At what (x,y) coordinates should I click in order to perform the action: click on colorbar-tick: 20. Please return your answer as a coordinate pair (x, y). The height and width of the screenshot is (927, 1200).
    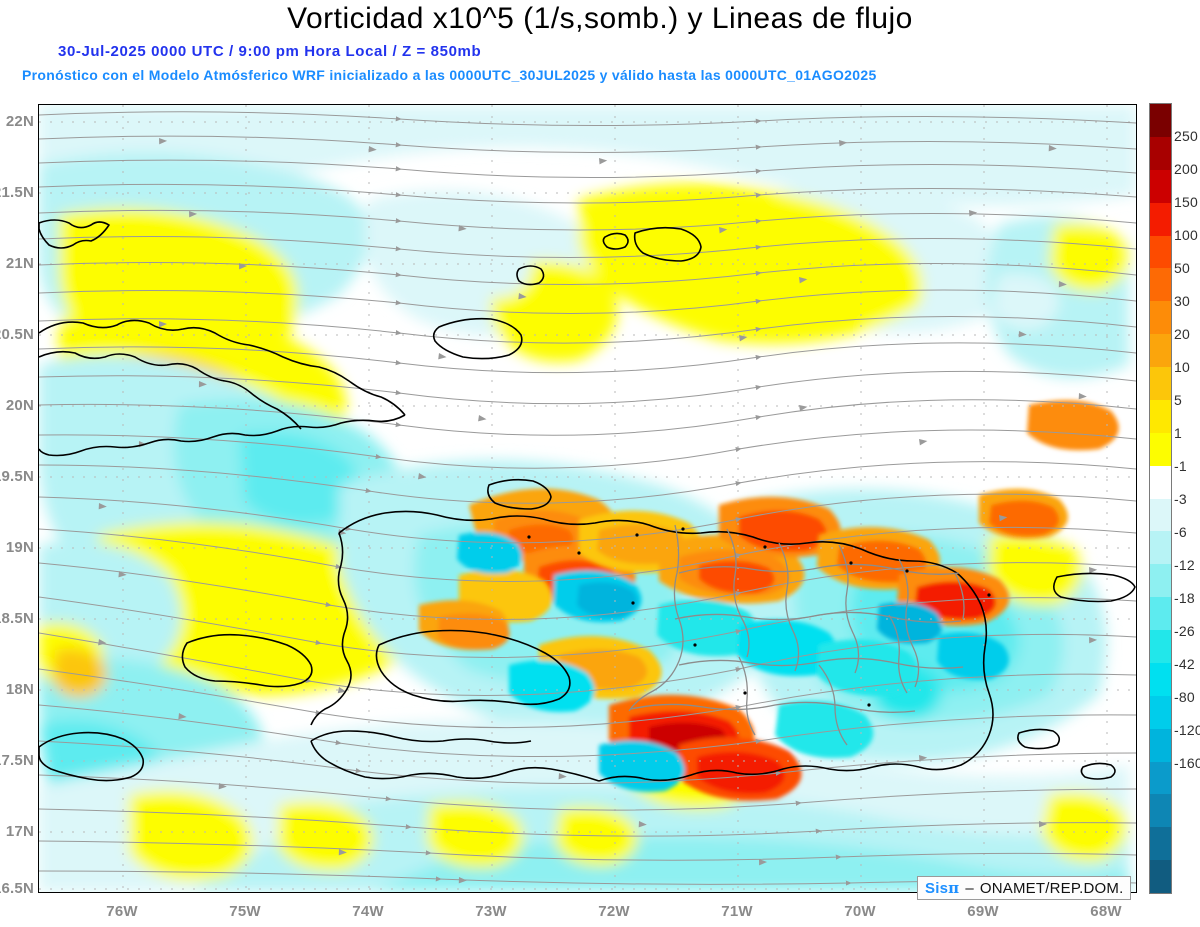
    Looking at the image, I should click on (1182, 334).